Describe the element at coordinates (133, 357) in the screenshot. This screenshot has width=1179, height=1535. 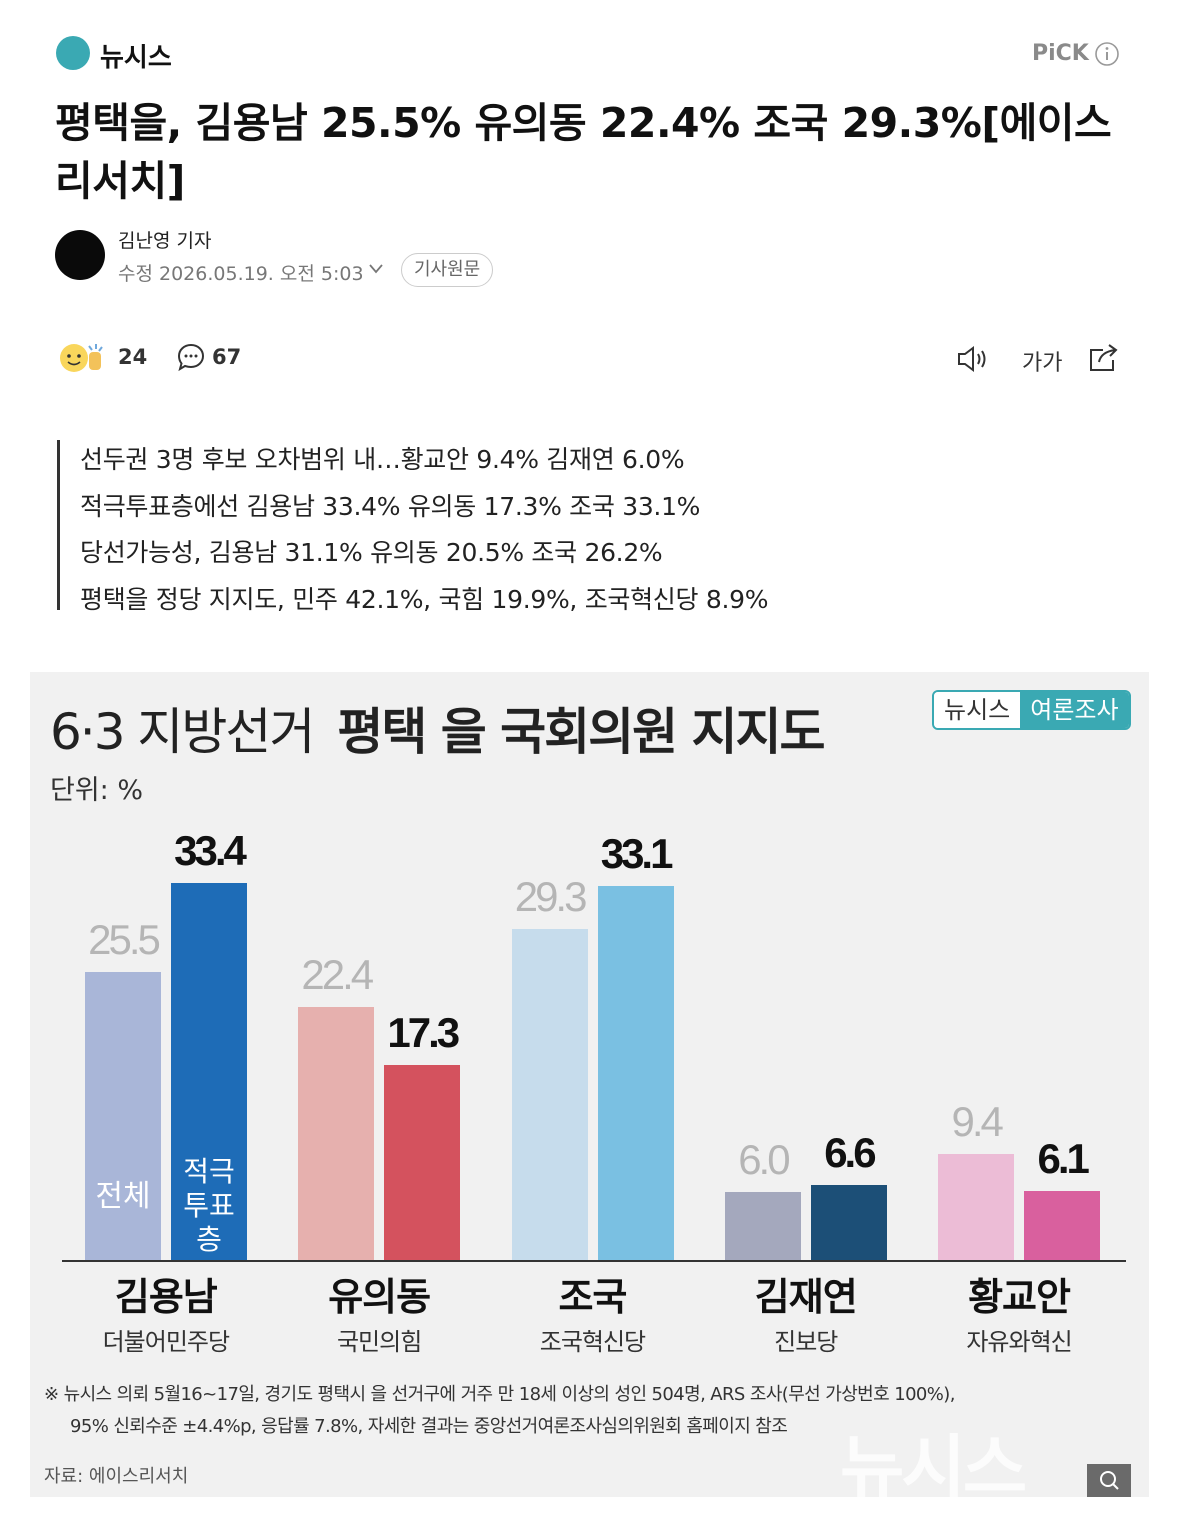
I see `like-count: 24` at that location.